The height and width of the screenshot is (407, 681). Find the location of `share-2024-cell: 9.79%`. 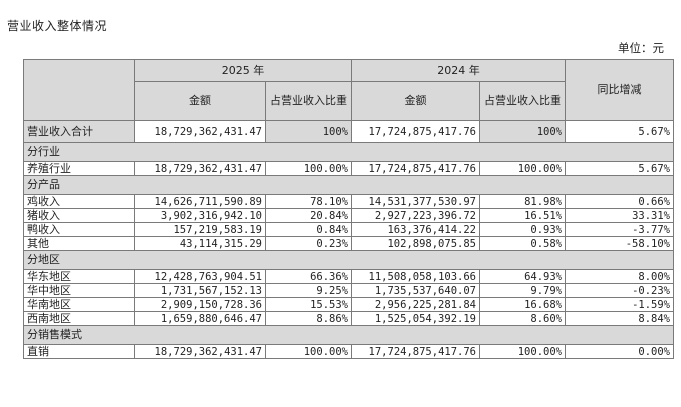

share-2024-cell: 9.79% is located at coordinates (522, 290).